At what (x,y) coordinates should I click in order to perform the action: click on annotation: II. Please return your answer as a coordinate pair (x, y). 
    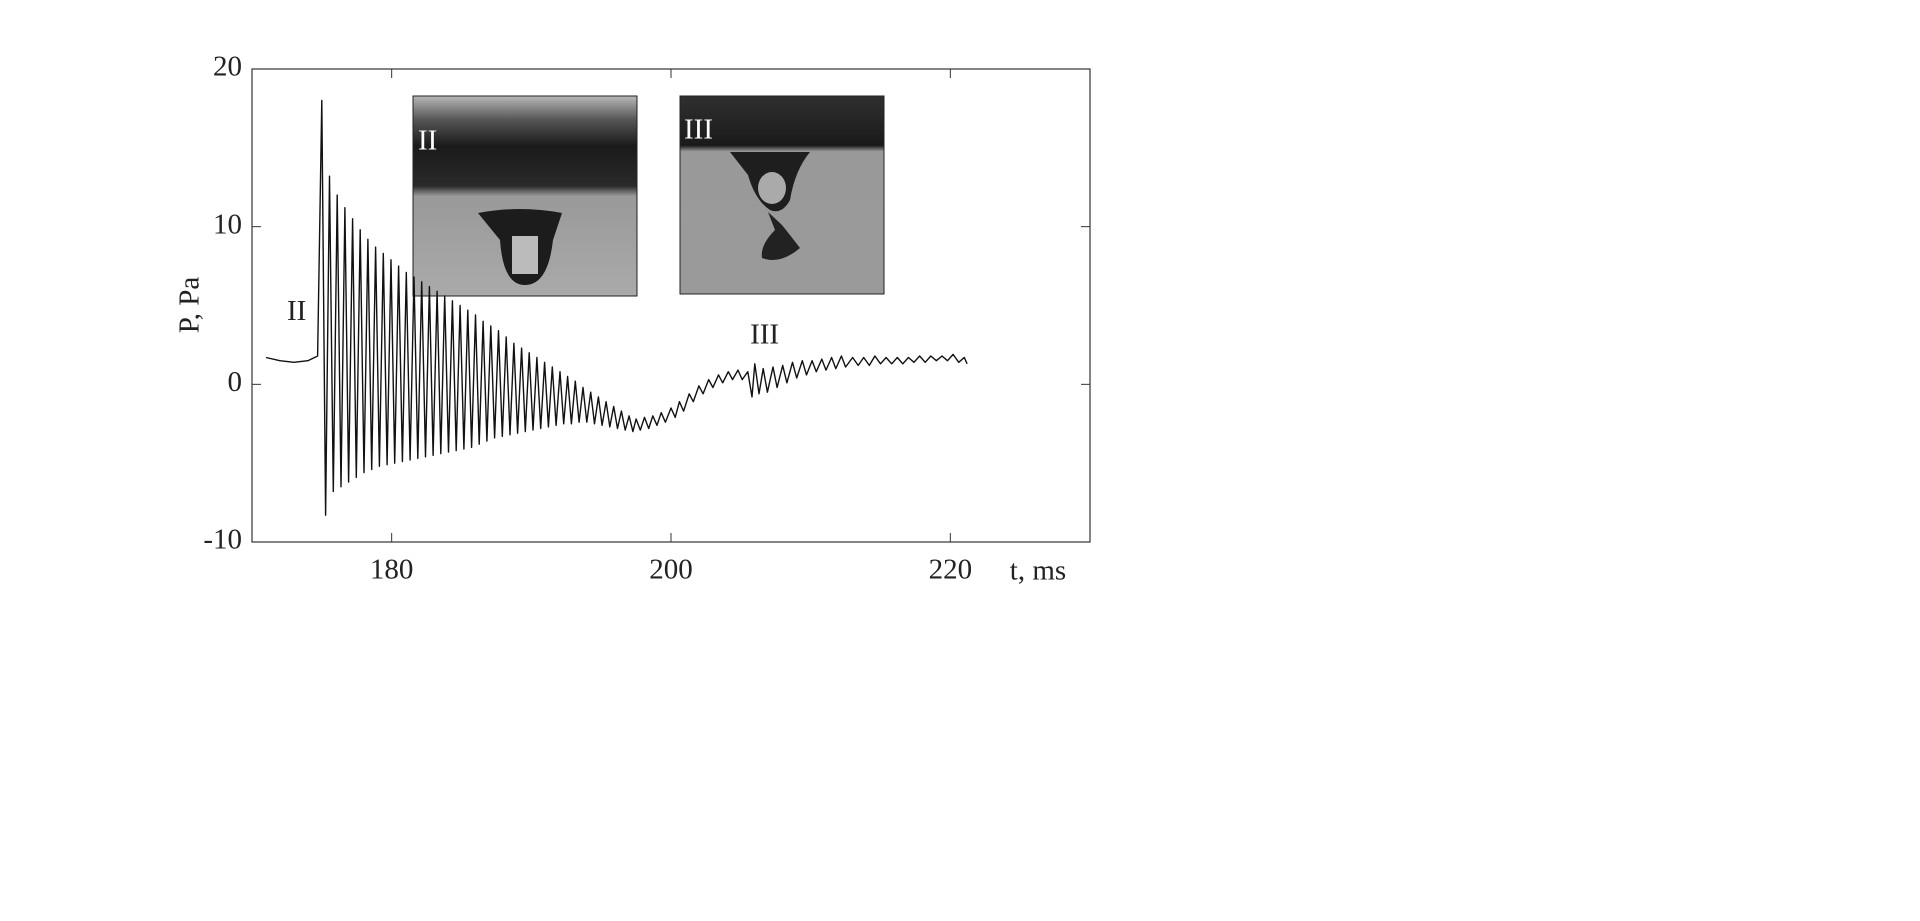
    Looking at the image, I should click on (296, 311).